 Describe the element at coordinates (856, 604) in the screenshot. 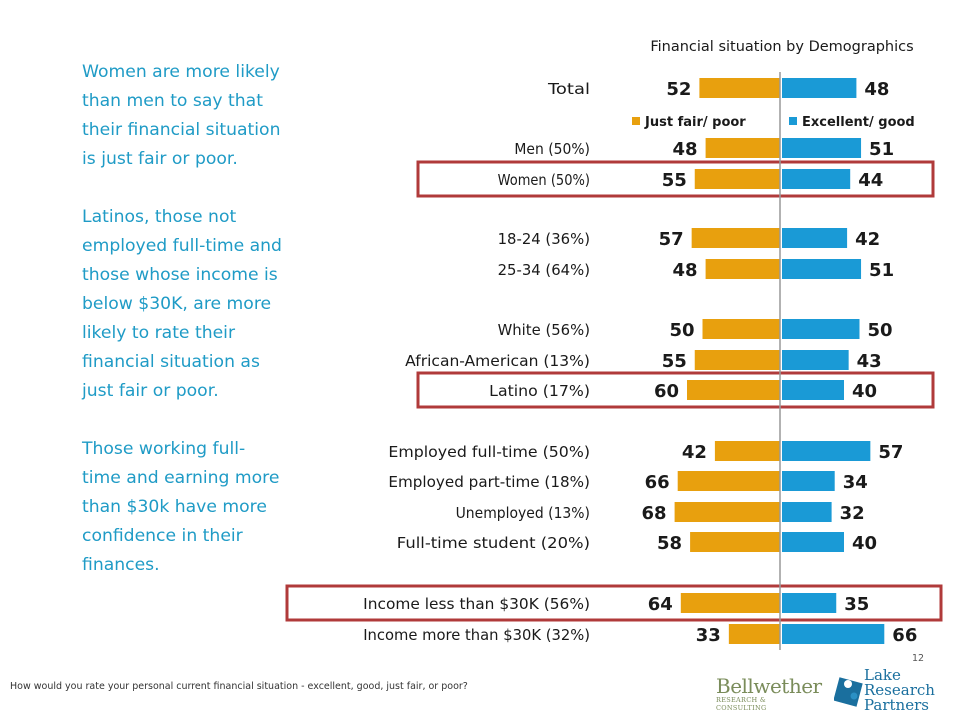

I see `value-excellent-good-income-less-than-30k-56: 35` at that location.